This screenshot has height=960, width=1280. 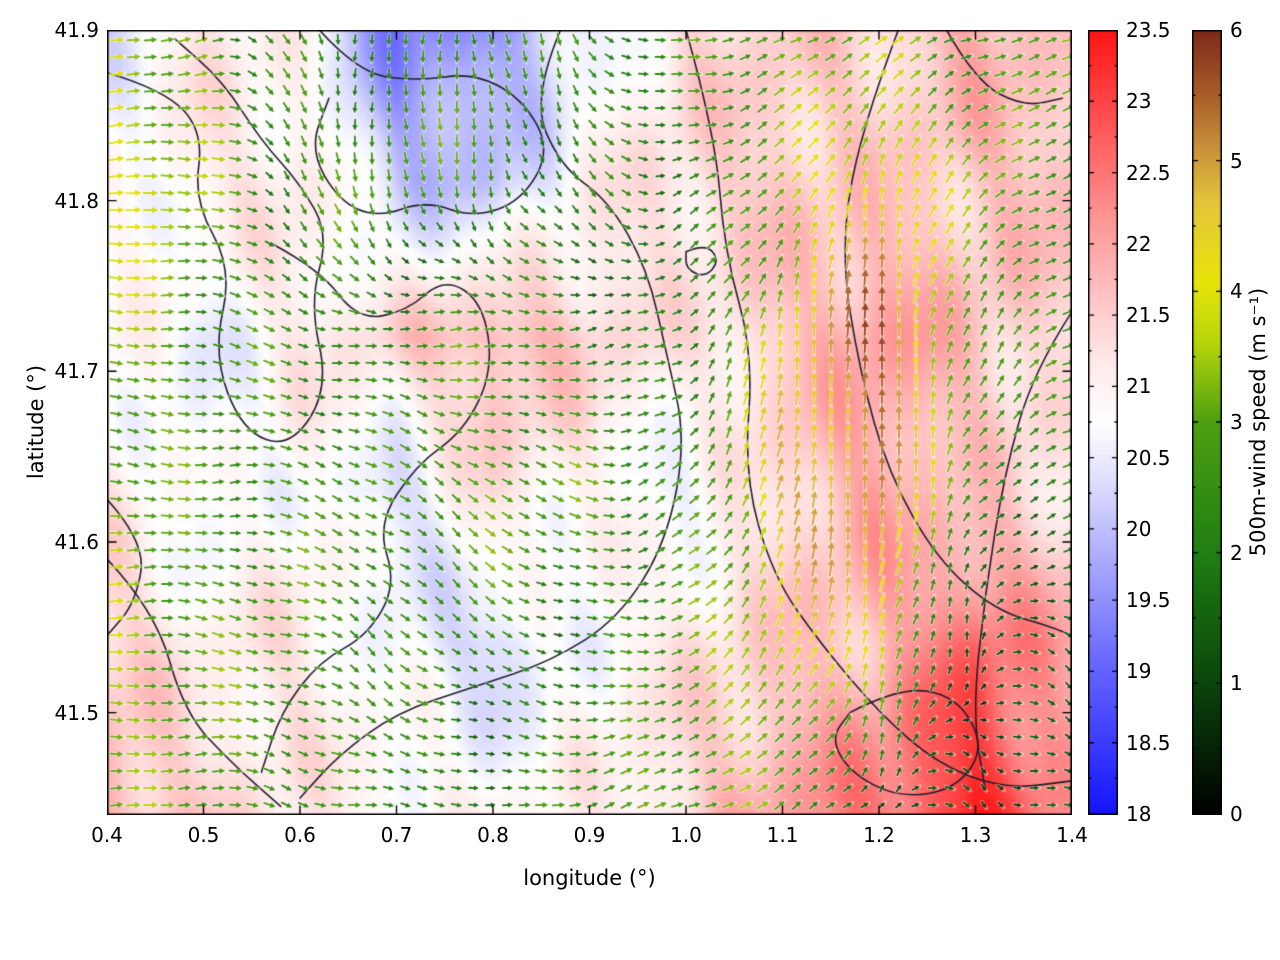 What do you see at coordinates (1236, 552) in the screenshot?
I see `wind-colorbar-tick-label: 2` at bounding box center [1236, 552].